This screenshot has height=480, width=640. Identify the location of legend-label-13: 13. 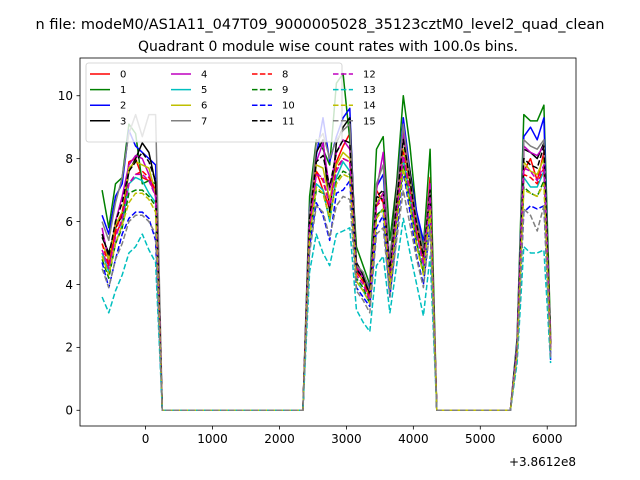
(369, 90).